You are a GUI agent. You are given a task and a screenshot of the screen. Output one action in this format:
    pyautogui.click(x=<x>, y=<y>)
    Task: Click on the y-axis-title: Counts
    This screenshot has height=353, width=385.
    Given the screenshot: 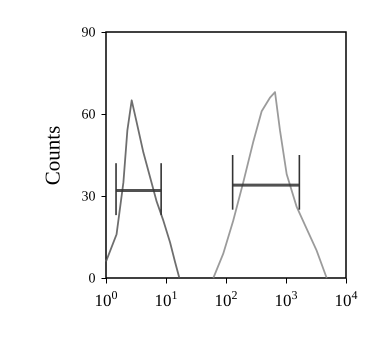 What is the action you would take?
    pyautogui.click(x=52, y=156)
    